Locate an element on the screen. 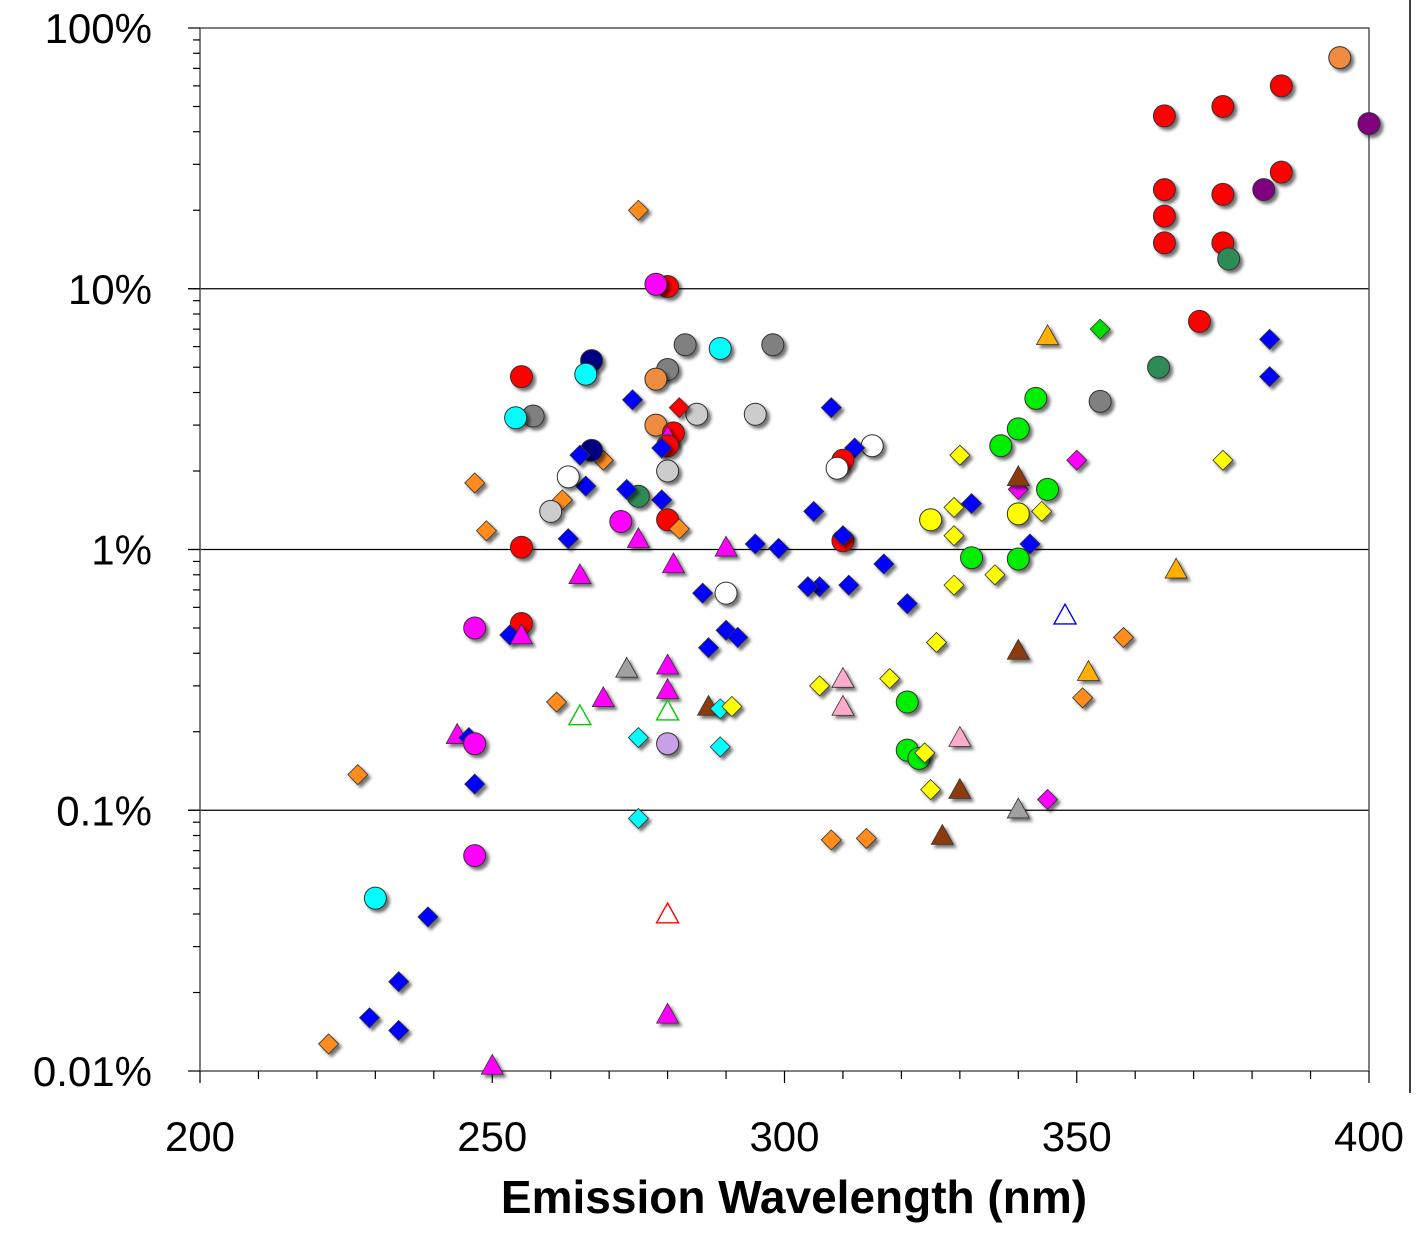 The height and width of the screenshot is (1251, 1417). y-tick-label: 0.1% is located at coordinates (104, 810).